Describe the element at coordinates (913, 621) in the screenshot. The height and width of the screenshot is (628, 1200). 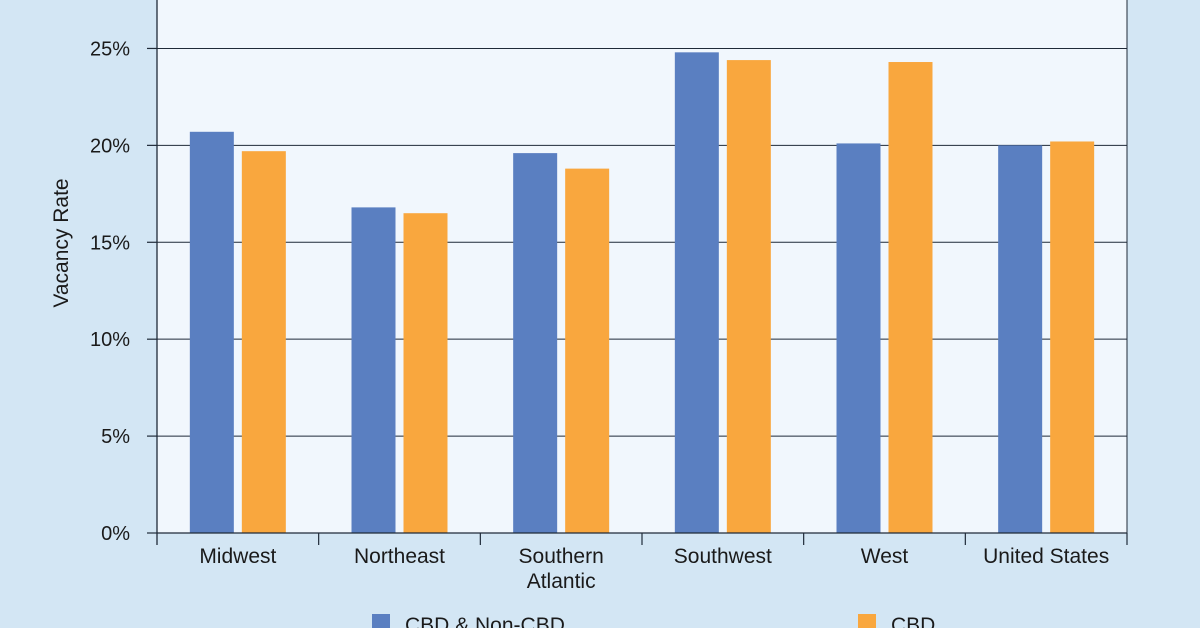
I see `legend-label: CBD` at that location.